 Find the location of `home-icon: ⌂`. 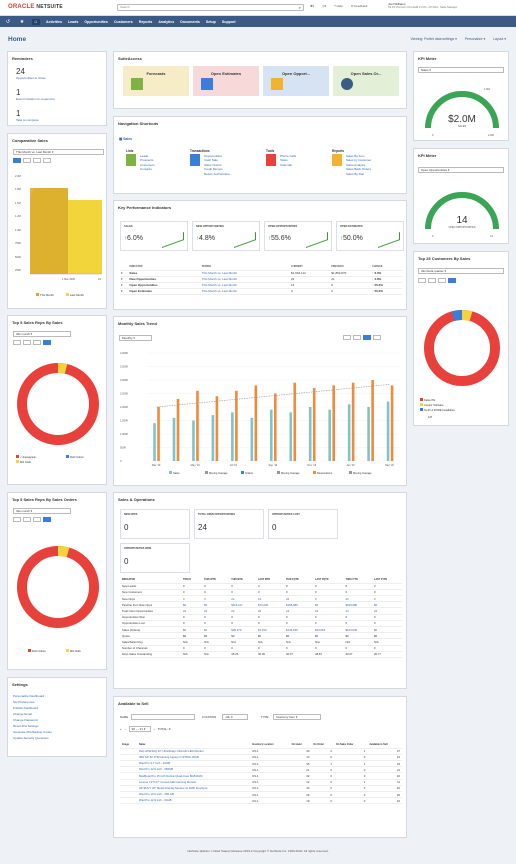

home-icon: ⌂ is located at coordinates (36, 21).